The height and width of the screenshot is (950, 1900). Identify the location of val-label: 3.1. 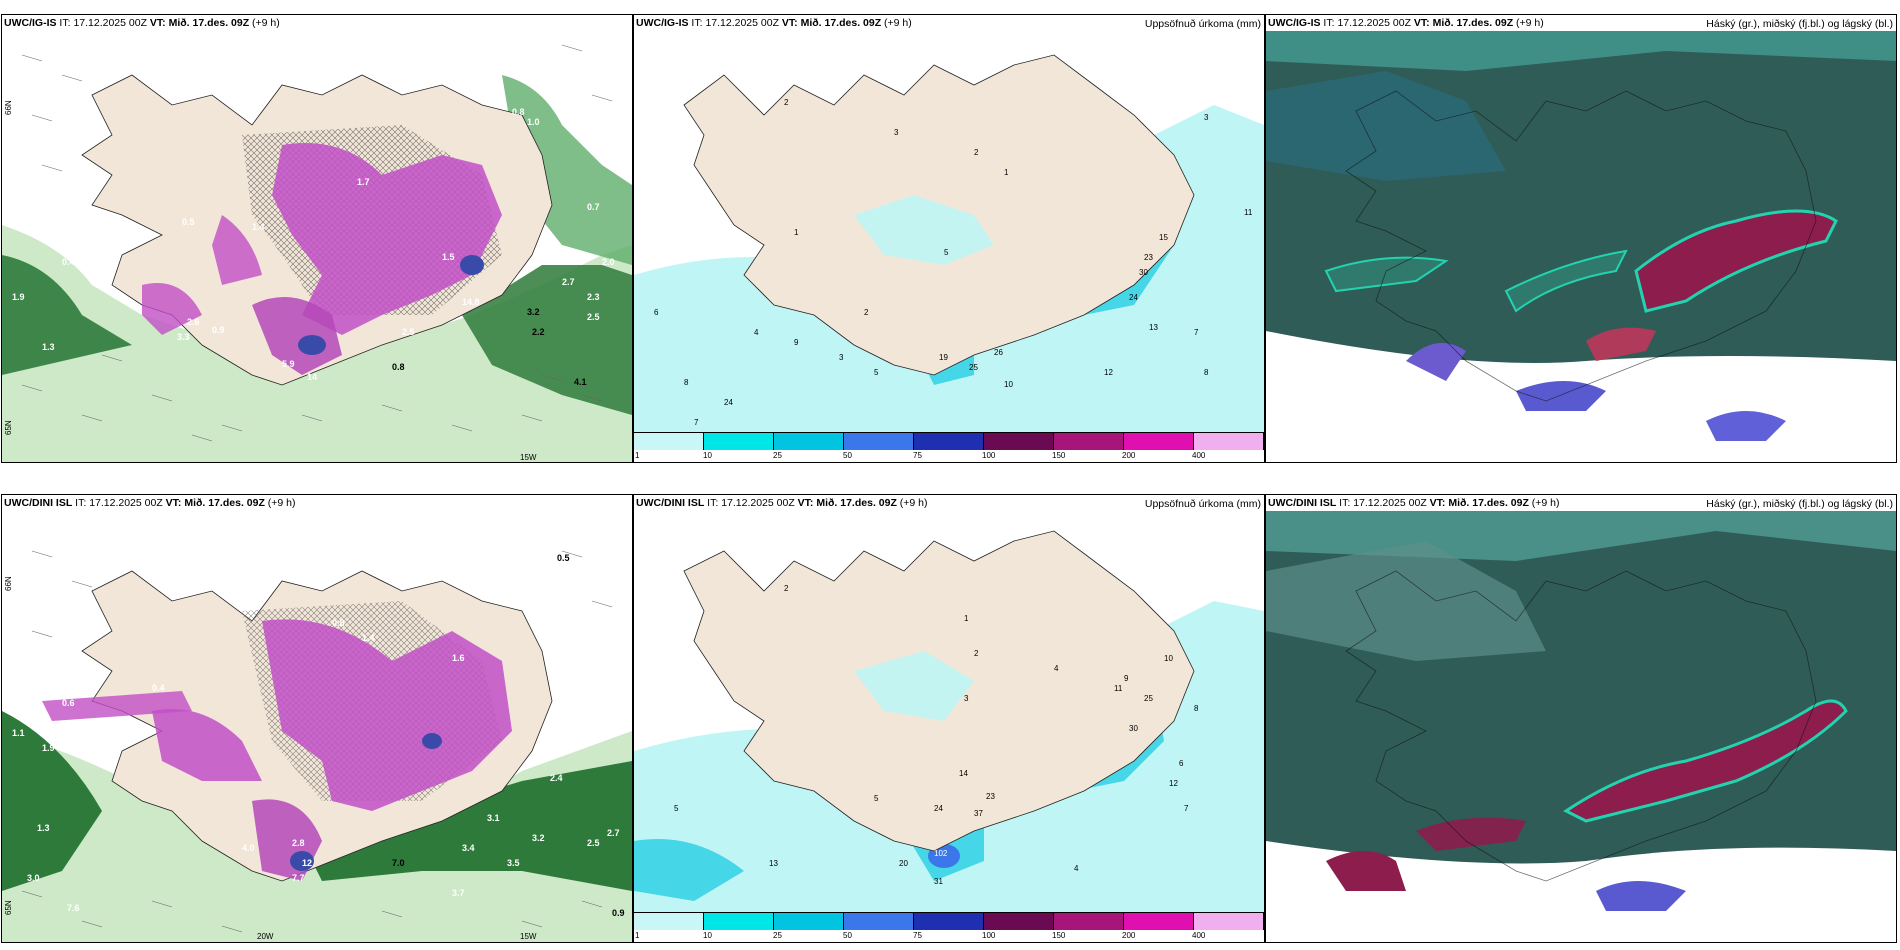
(493, 818).